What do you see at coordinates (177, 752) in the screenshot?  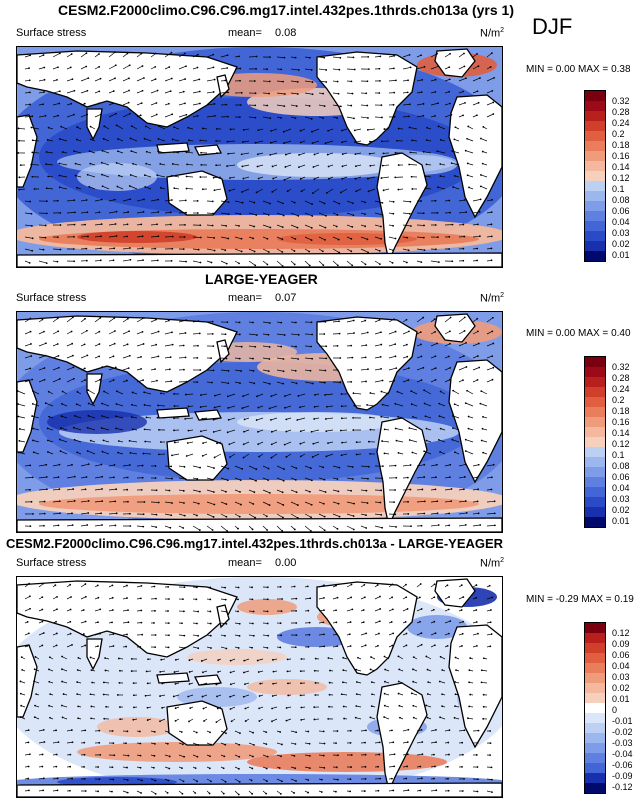 I see `contour-region` at bounding box center [177, 752].